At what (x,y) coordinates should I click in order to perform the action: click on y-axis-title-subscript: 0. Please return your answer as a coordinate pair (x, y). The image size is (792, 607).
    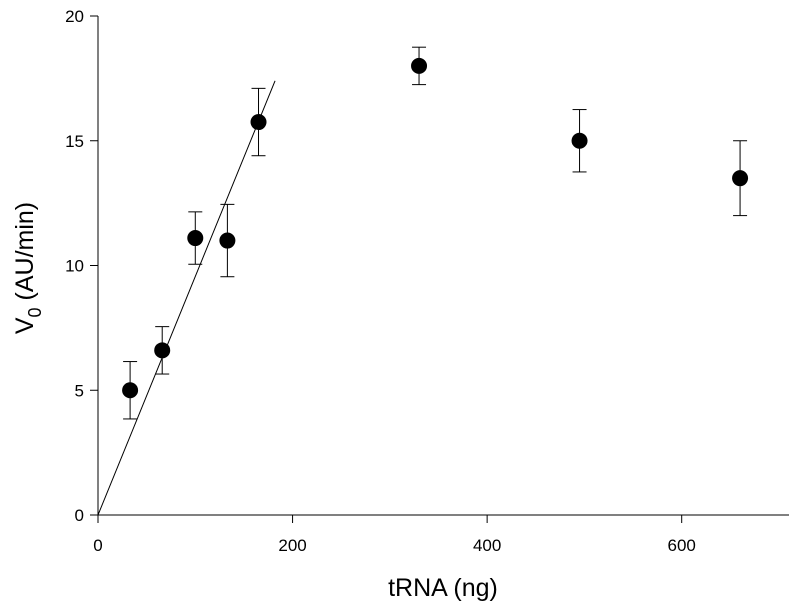
    Looking at the image, I should click on (35, 312).